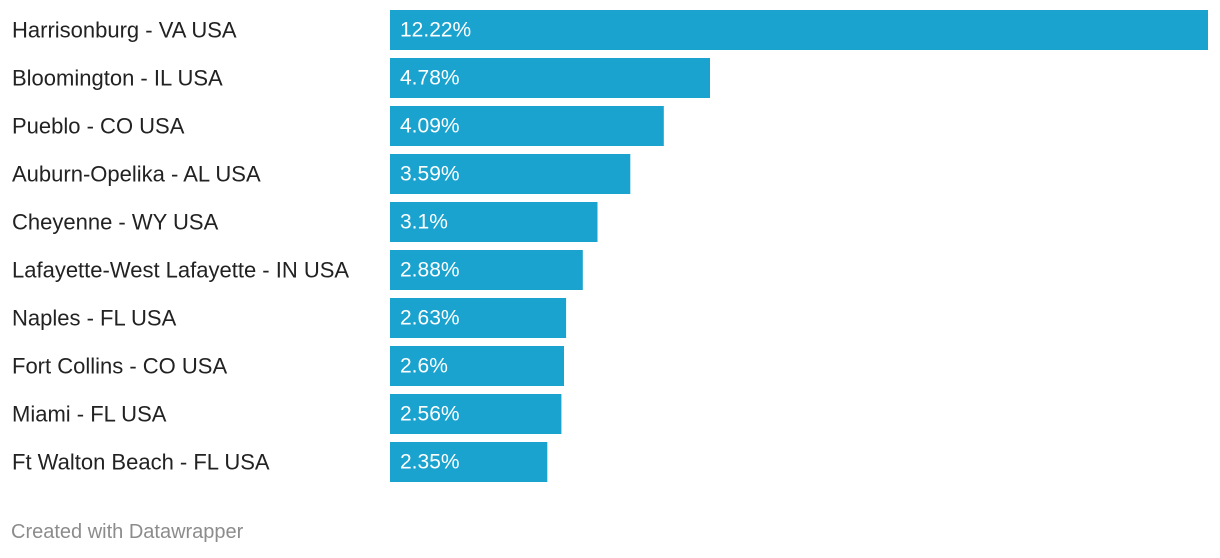  I want to click on category-label: Miami - FL USA, so click(89, 414).